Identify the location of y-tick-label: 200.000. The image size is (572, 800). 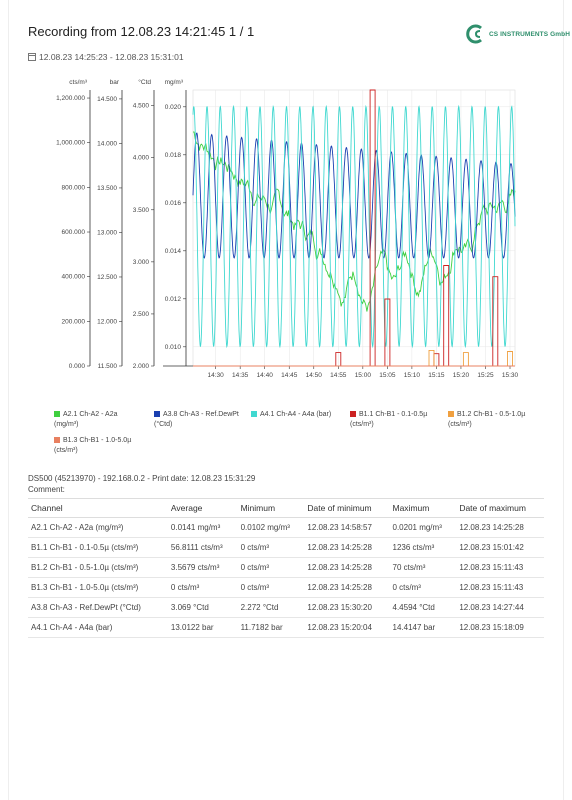
(74, 321).